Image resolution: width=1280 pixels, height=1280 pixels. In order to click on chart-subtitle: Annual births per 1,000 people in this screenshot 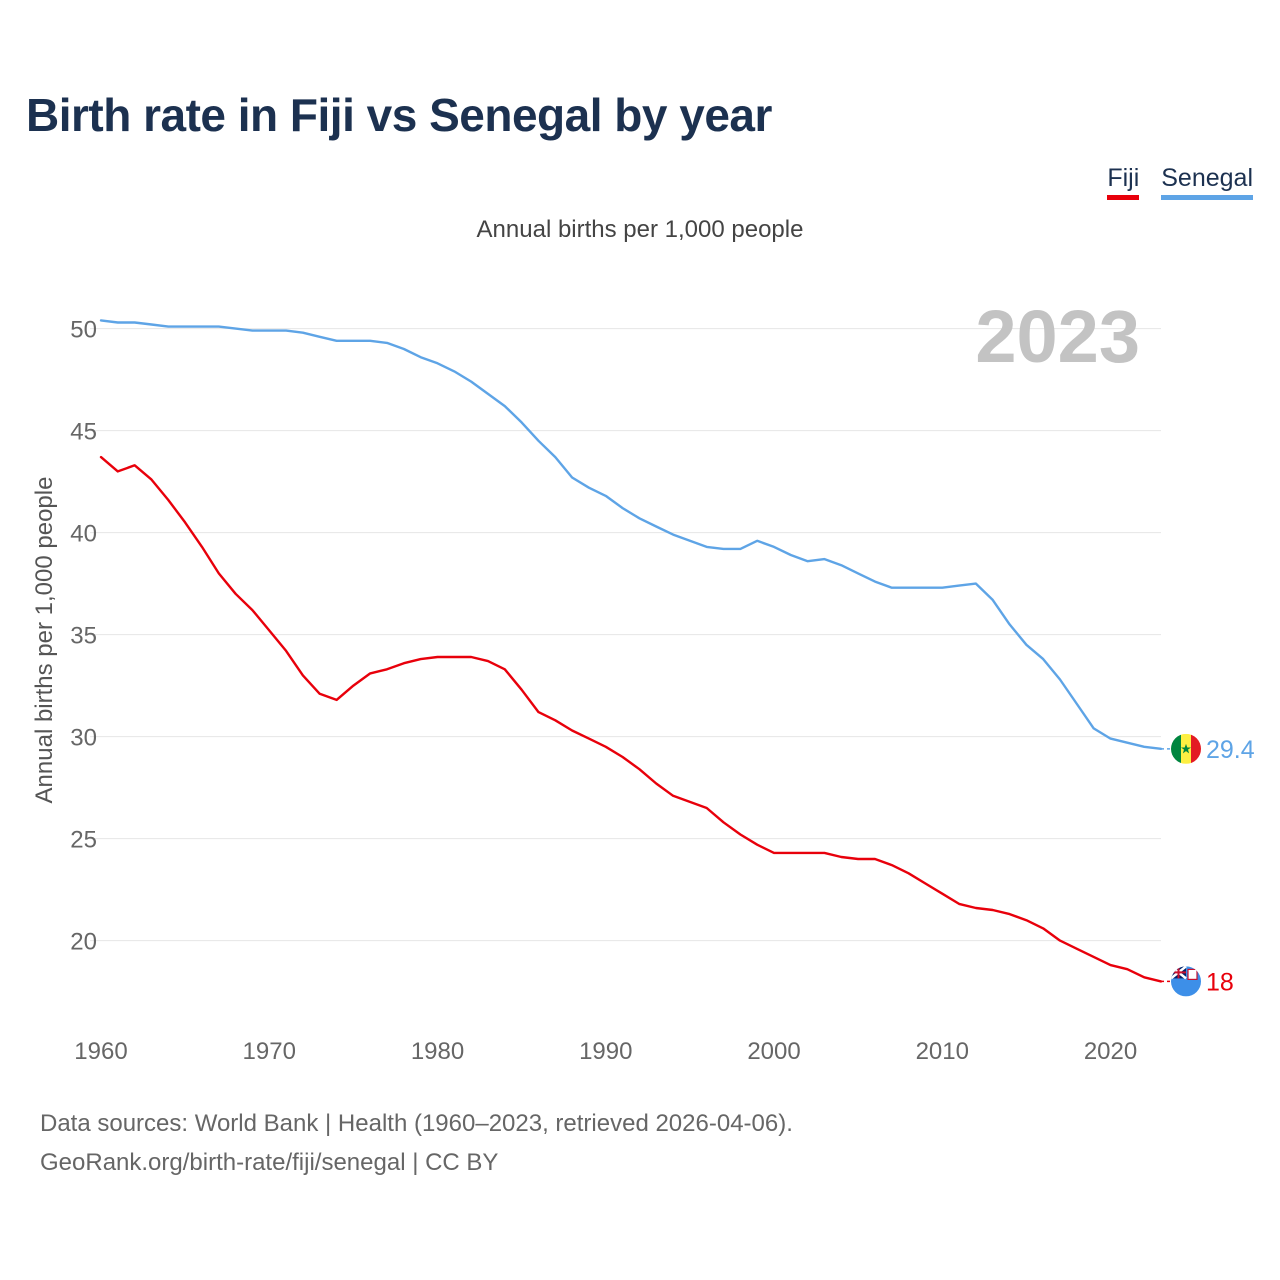, I will do `click(640, 229)`.